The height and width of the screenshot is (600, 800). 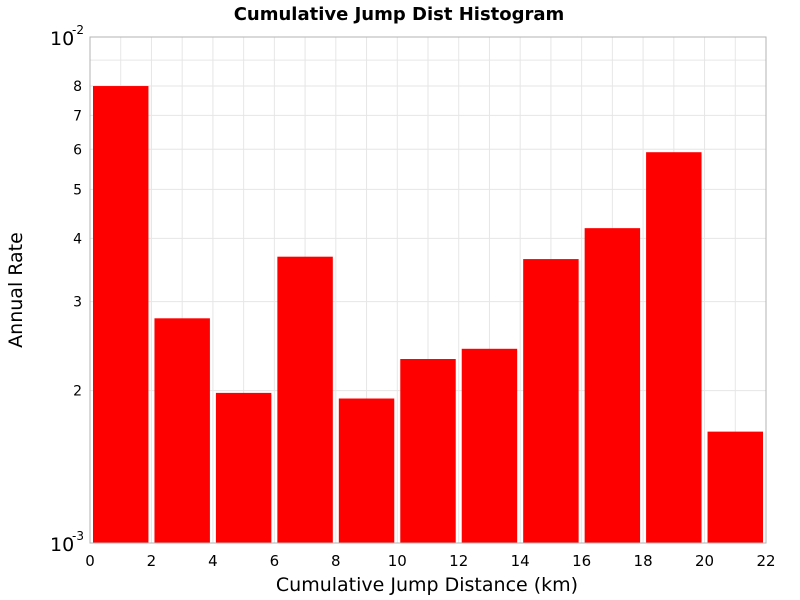 What do you see at coordinates (643, 561) in the screenshot?
I see `x-tick-label: 18` at bounding box center [643, 561].